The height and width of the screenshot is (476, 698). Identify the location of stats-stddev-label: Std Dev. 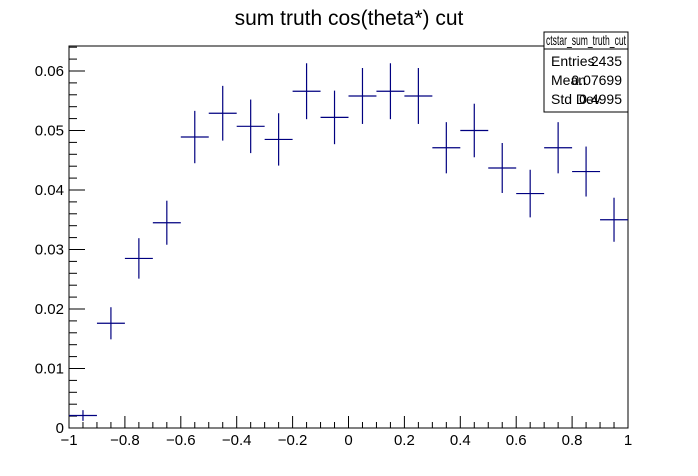
(576, 99).